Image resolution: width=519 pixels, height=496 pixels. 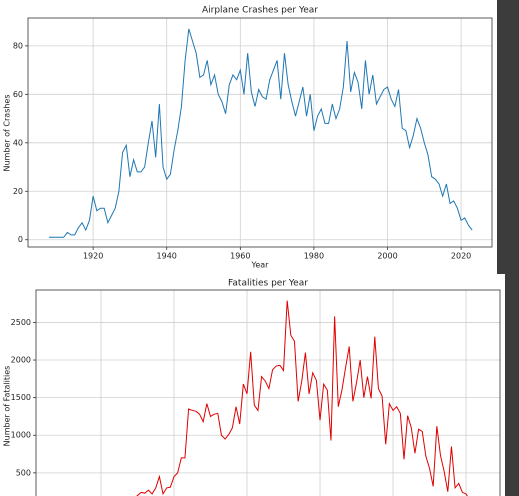 What do you see at coordinates (21, 360) in the screenshot?
I see `y-tick-label: 2000` at bounding box center [21, 360].